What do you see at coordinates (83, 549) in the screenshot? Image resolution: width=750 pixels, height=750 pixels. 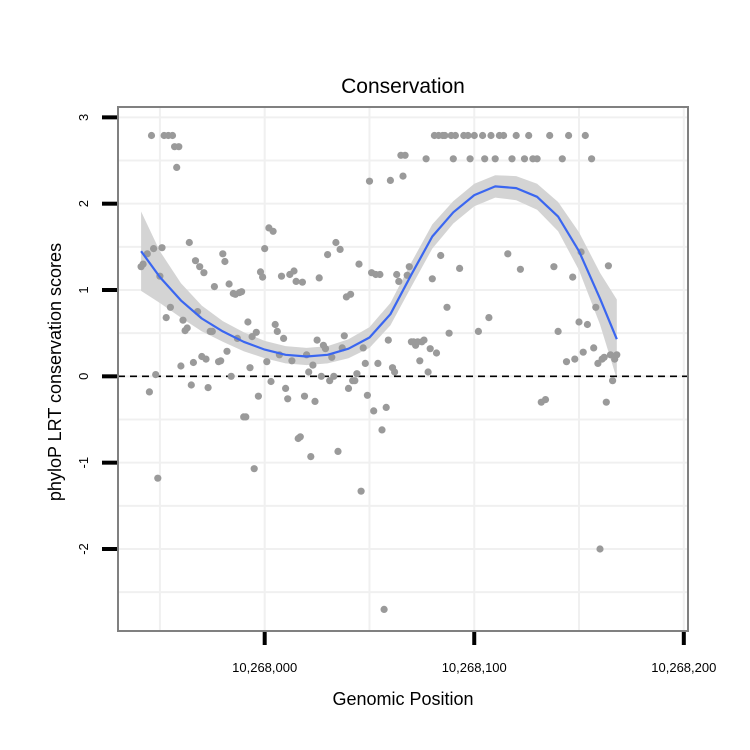 I see `y-tick-label: -2` at bounding box center [83, 549].